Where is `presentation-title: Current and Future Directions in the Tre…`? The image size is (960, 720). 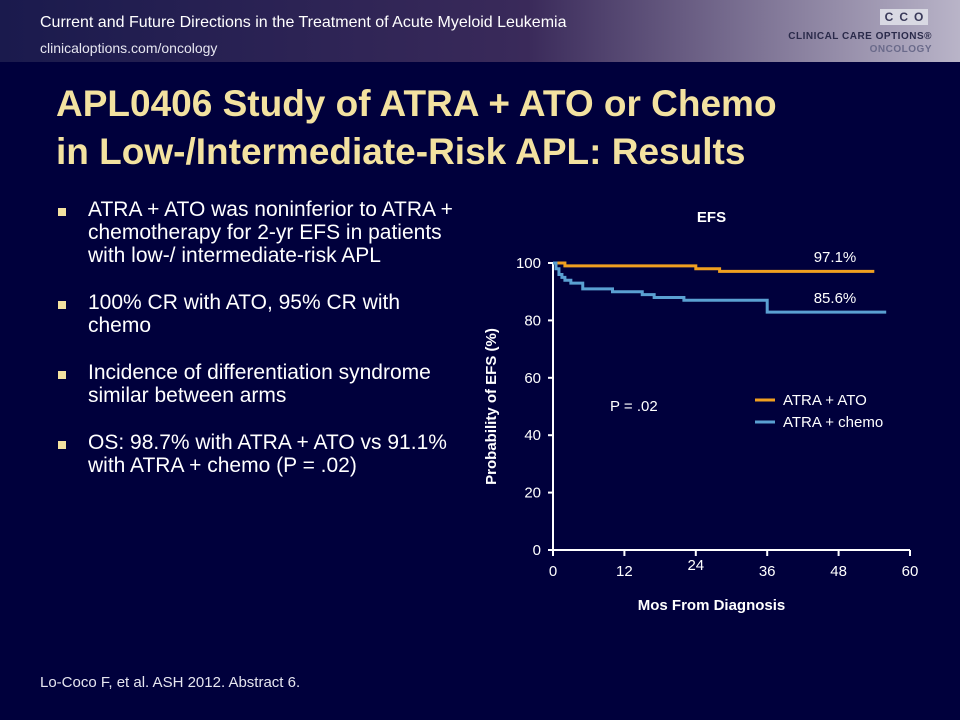 presentation-title: Current and Future Directions in the Tre… is located at coordinates (303, 22).